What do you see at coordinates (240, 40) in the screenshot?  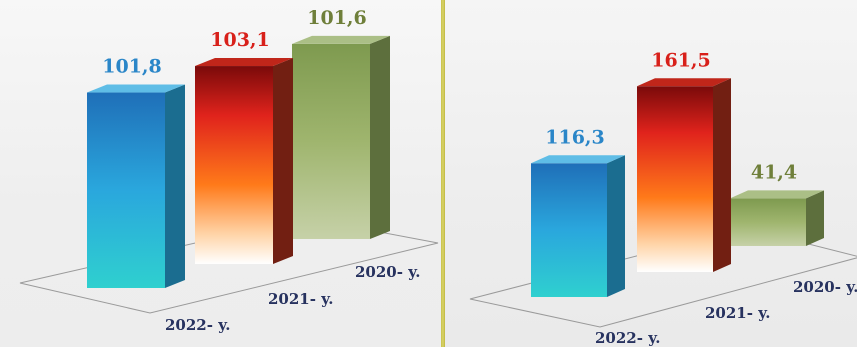 I see `value-label-2: 103,1` at bounding box center [240, 40].